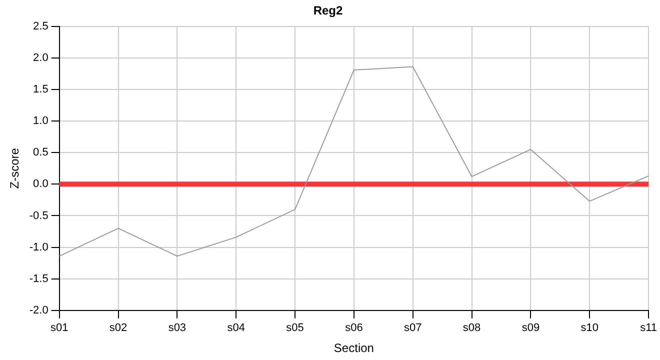 The image size is (660, 360). What do you see at coordinates (589, 328) in the screenshot?
I see `x-tick-label: s10` at bounding box center [589, 328].